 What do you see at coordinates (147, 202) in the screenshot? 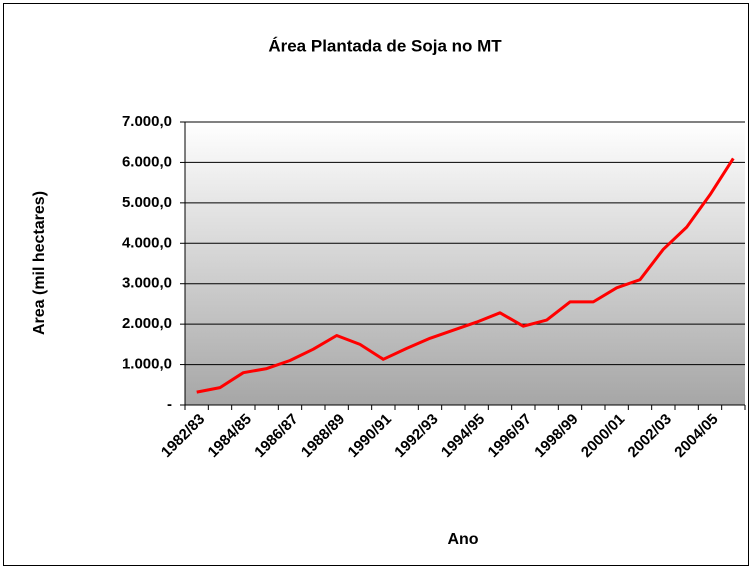
I see `y-tick-label: 5.000,0` at bounding box center [147, 202].